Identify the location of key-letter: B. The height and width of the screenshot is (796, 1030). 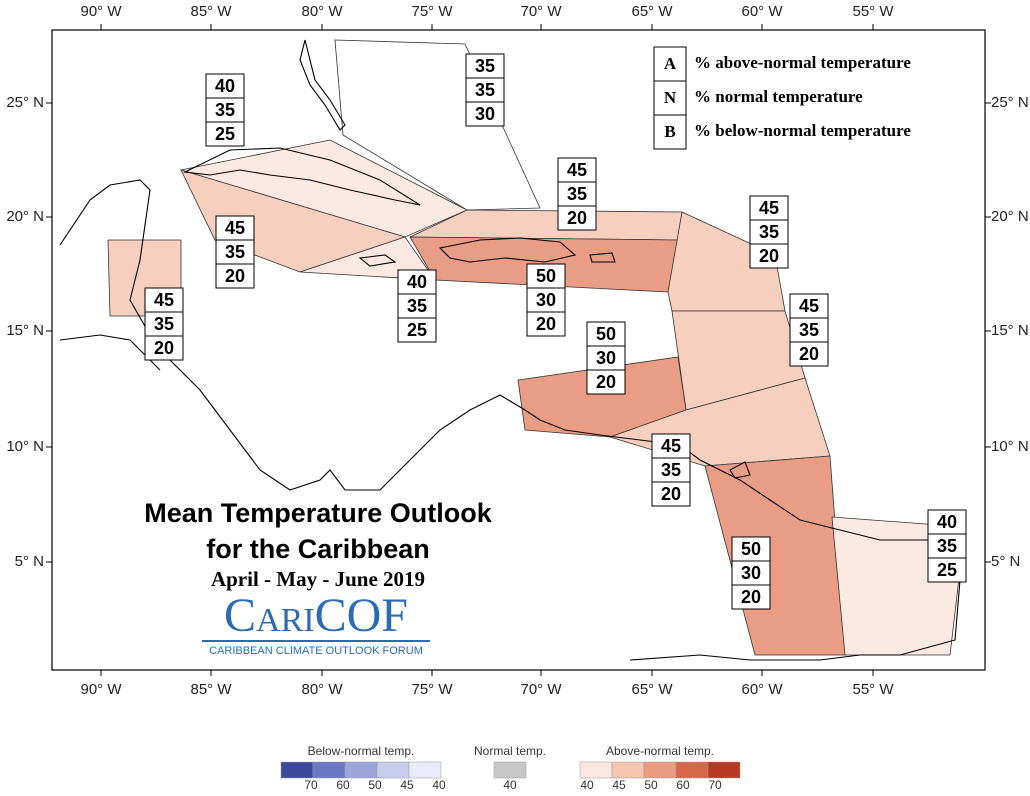
(669, 131).